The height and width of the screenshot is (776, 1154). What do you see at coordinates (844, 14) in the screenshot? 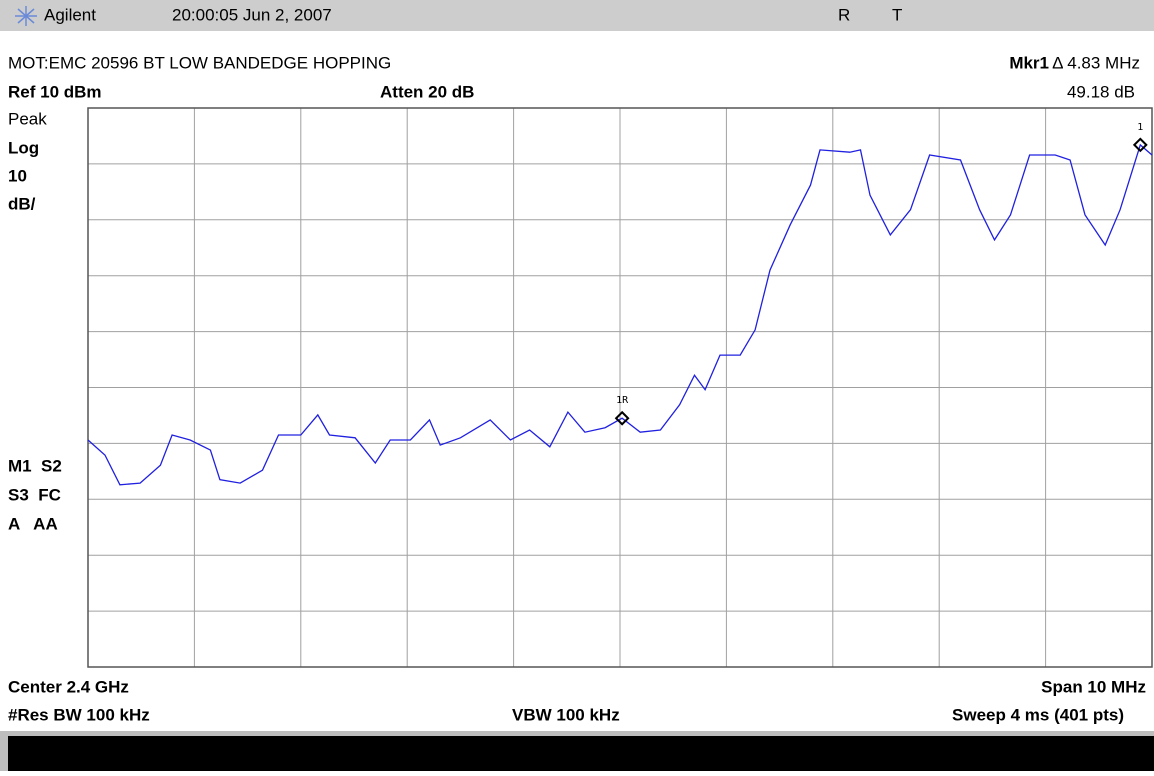
I see `status-flag: R` at bounding box center [844, 14].